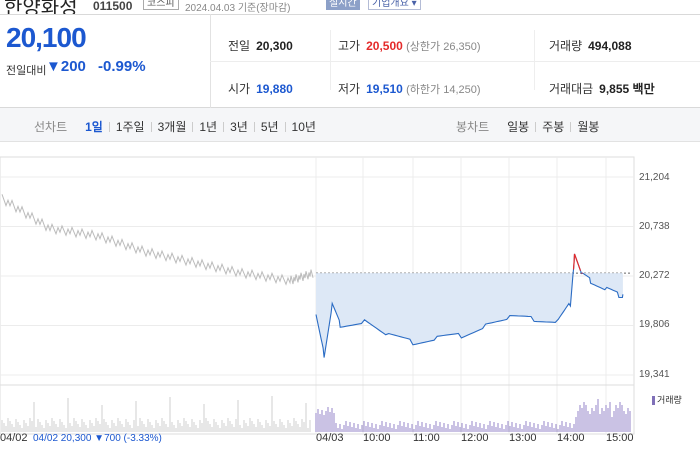 The width and height of the screenshot is (700, 450). Describe the element at coordinates (172, 127) in the screenshot. I see `tab-3m: 3개월` at that location.